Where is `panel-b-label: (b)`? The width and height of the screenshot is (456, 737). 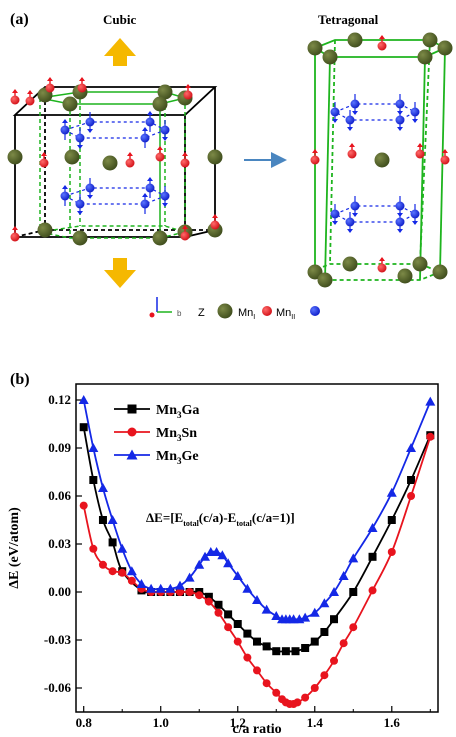
panel-b-label: (b) is located at coordinates (20, 379).